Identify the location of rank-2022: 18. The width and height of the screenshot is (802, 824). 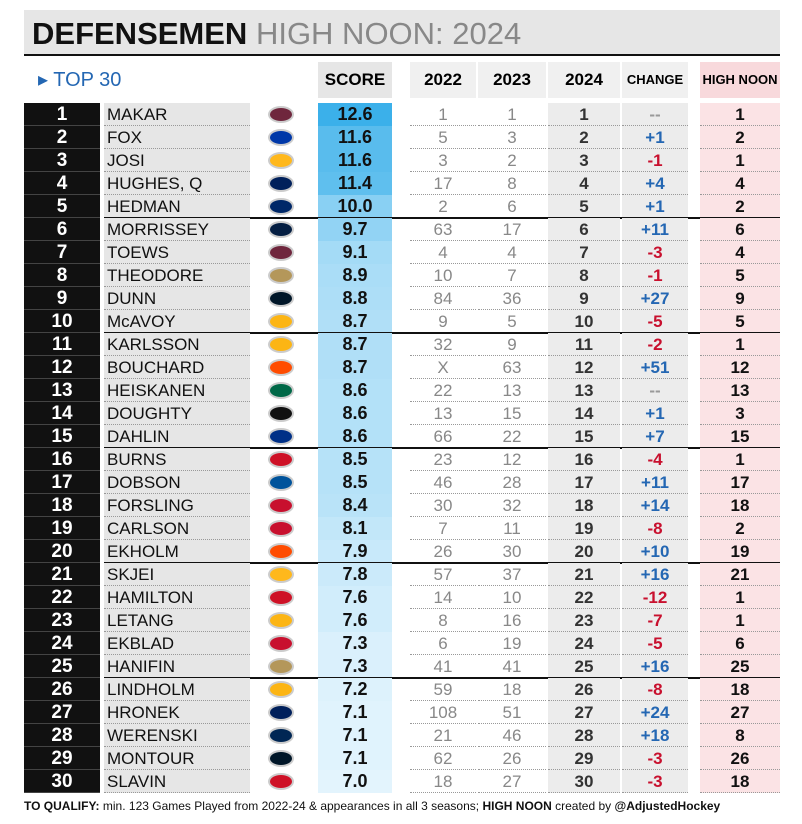
(443, 781).